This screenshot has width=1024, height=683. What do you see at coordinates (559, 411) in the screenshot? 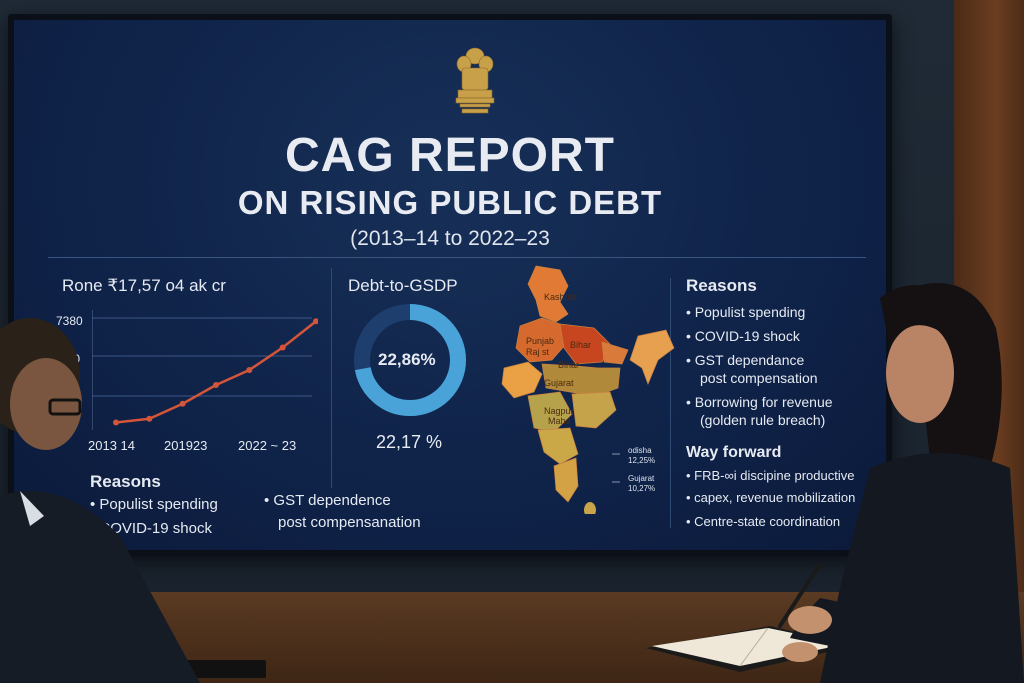
I see `map-state-label: Nagpur` at bounding box center [559, 411].